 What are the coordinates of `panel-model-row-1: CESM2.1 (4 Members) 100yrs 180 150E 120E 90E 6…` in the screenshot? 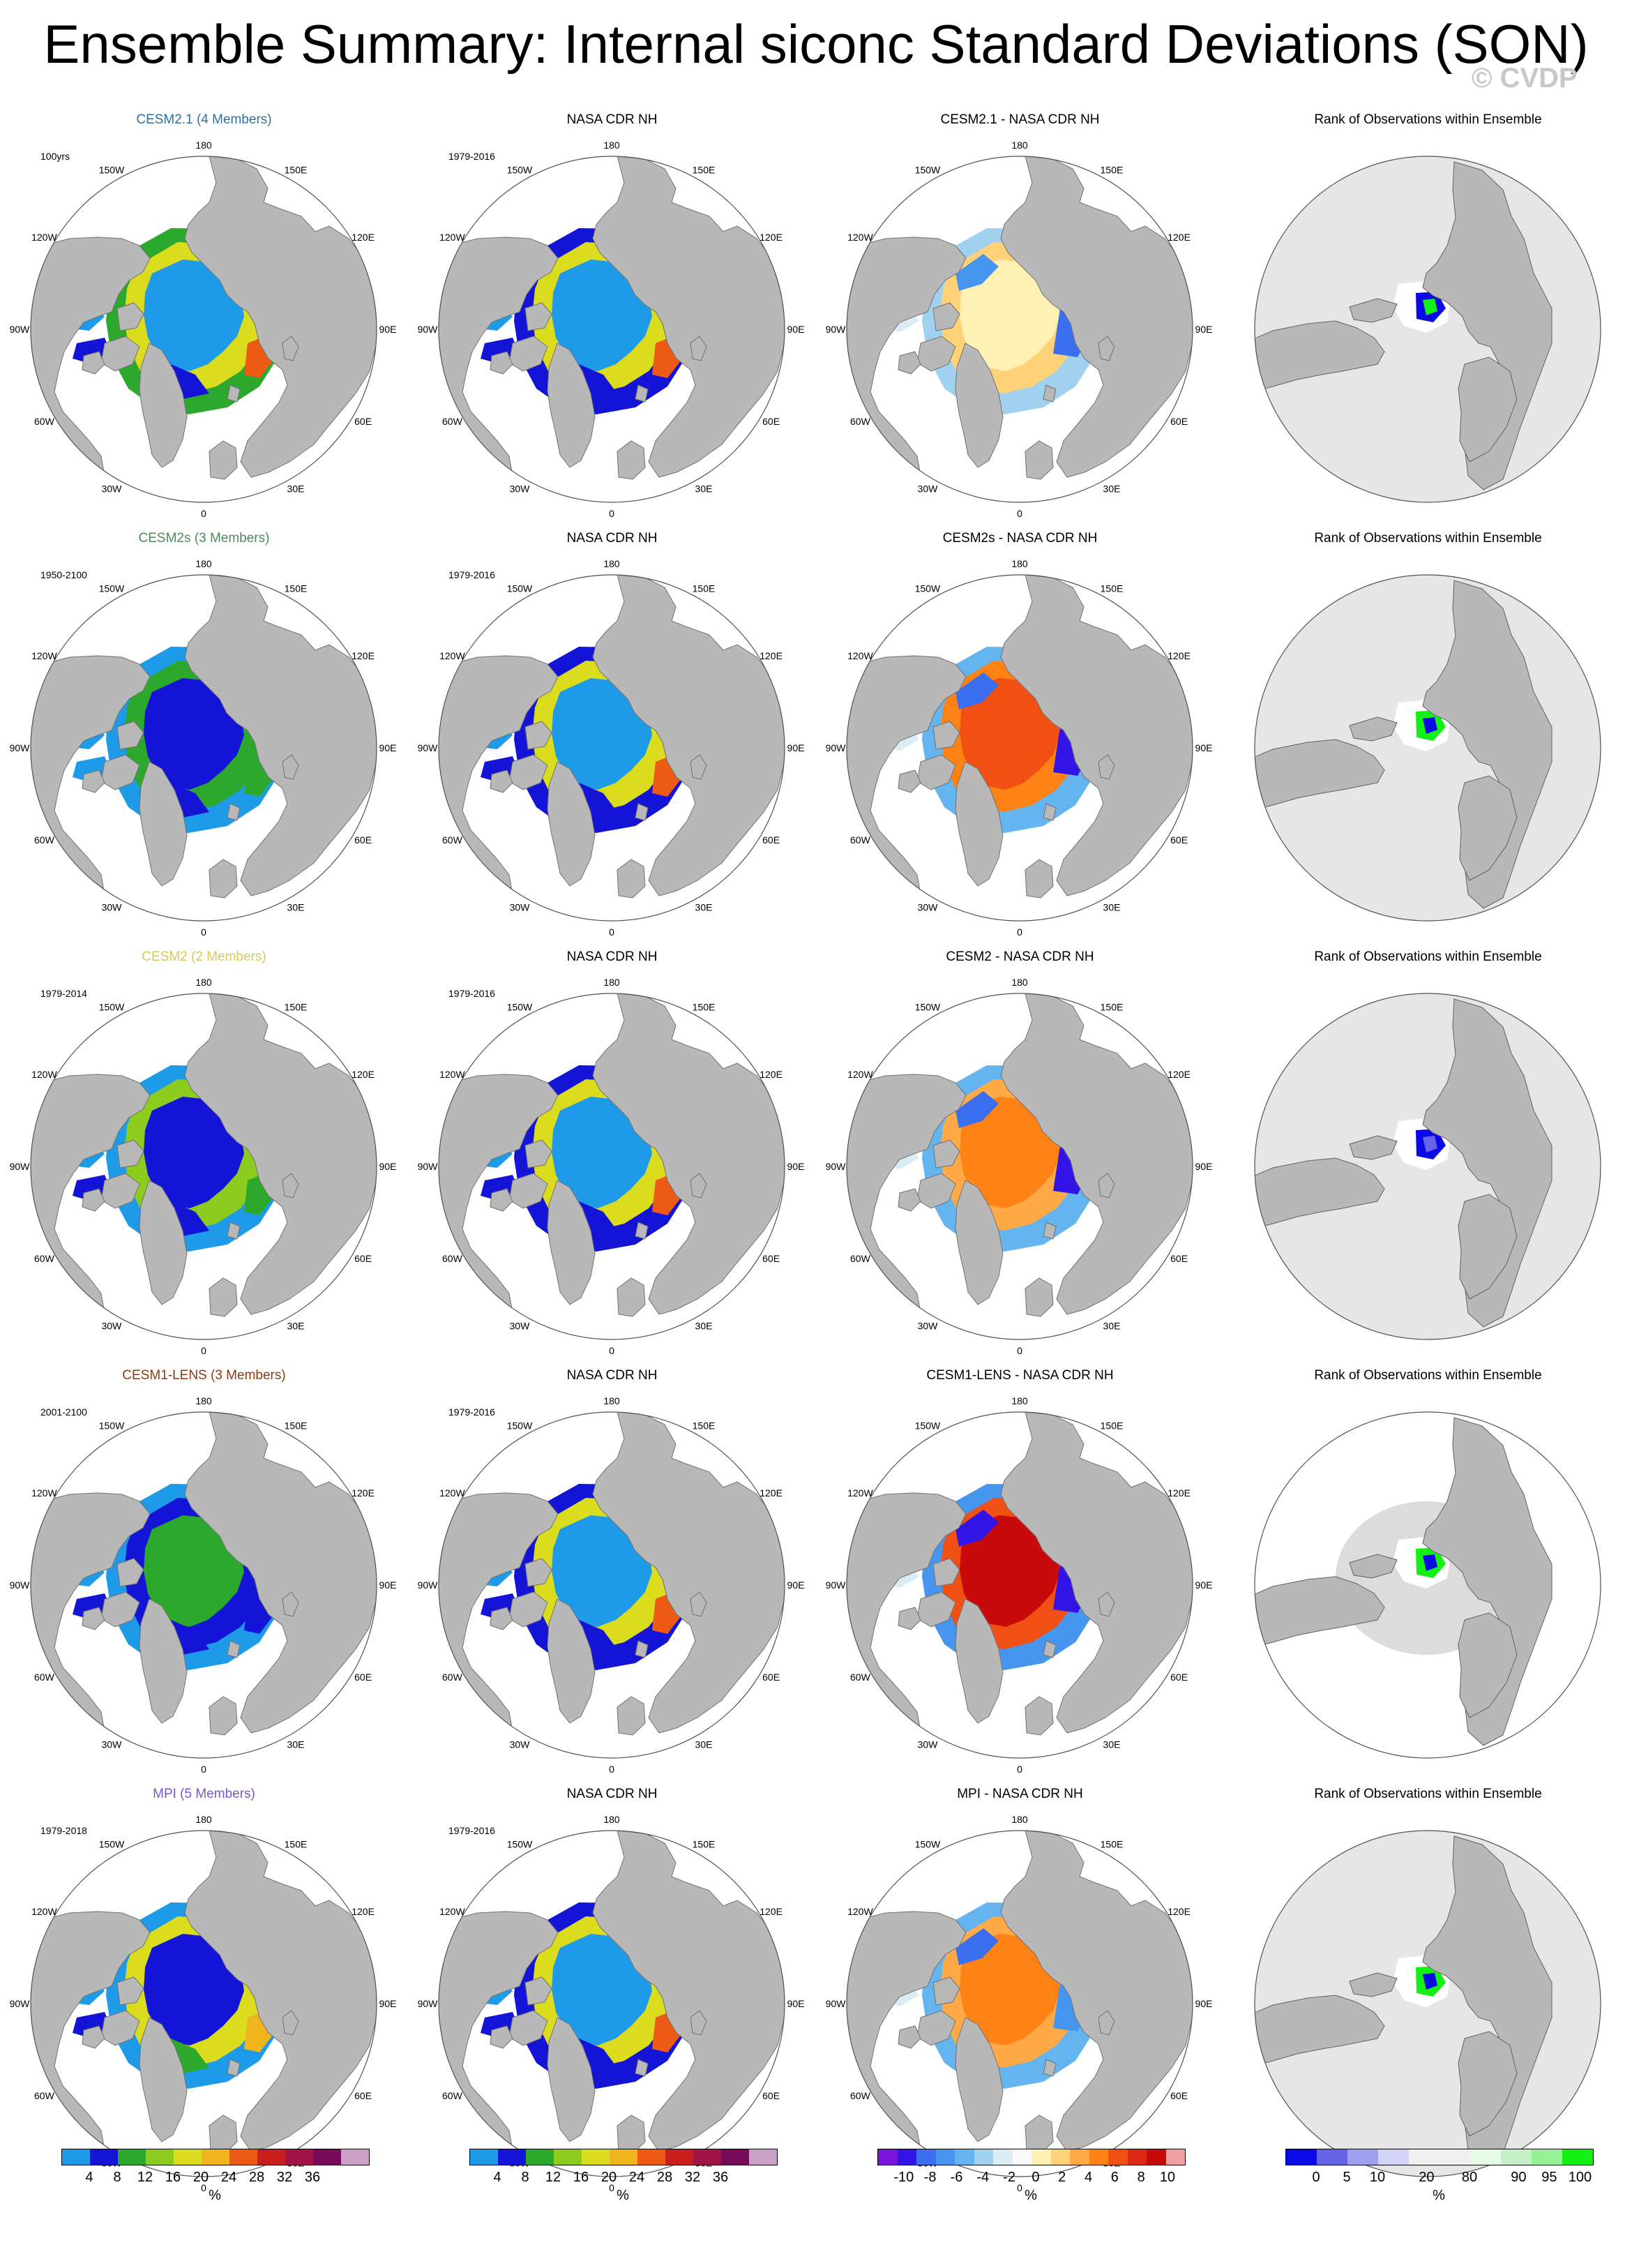 It's located at (204, 321).